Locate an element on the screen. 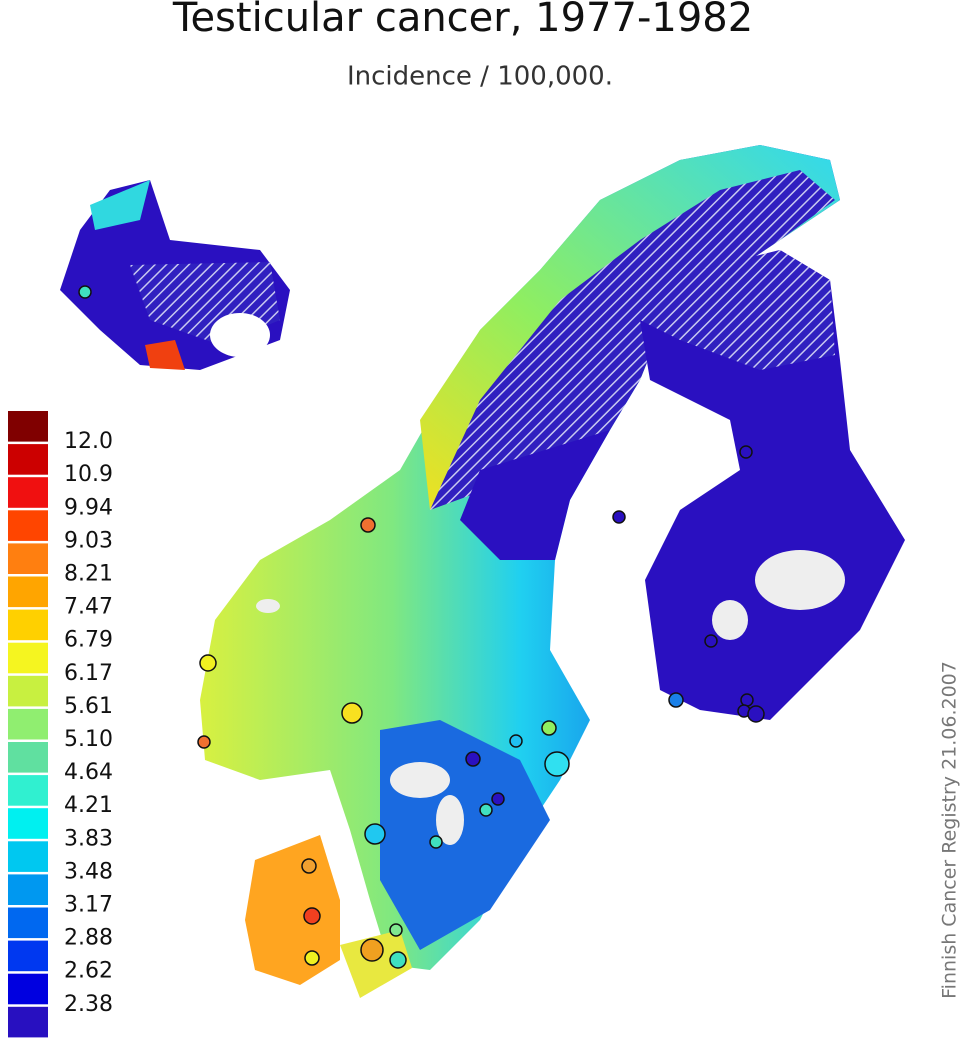 Image resolution: width=960 pixels, height=1045 pixels. legend-label: 9.94 is located at coordinates (88, 507).